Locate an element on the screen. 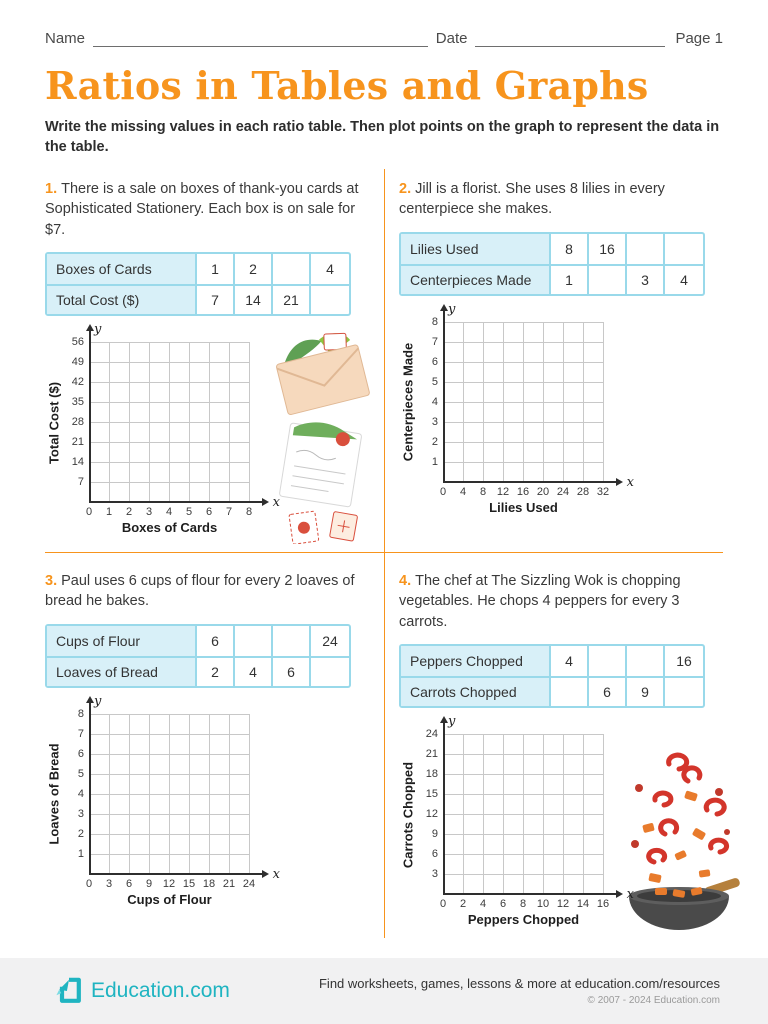 Image resolution: width=768 pixels, height=1024 pixels. tick-label: 35 is located at coordinates (77, 402).